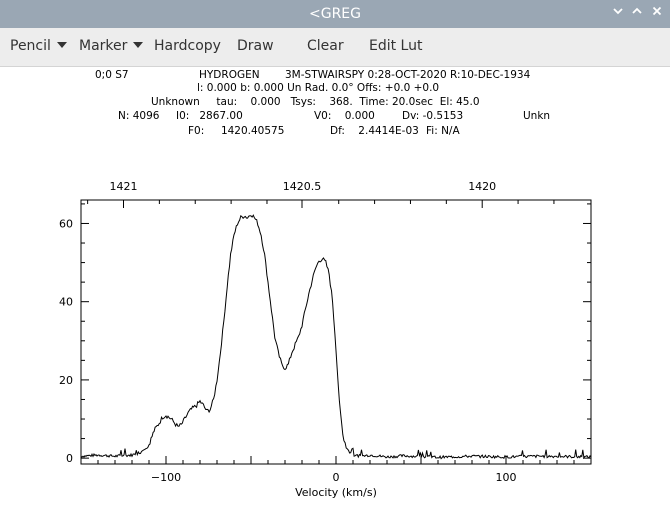  Describe the element at coordinates (325, 46) in the screenshot. I see `clear-button: Clear` at that location.